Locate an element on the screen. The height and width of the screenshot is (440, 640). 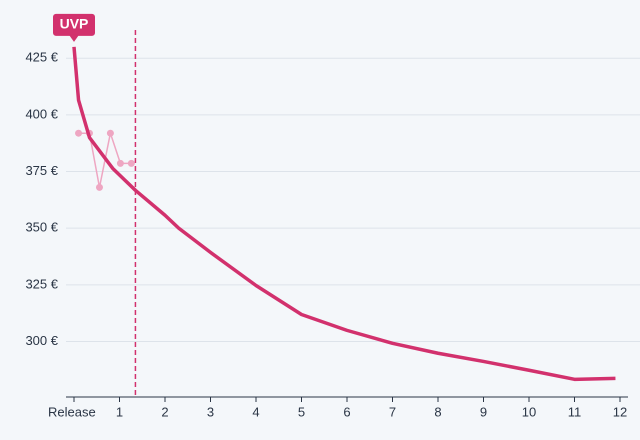
x-tick-label: 5 is located at coordinates (301, 411).